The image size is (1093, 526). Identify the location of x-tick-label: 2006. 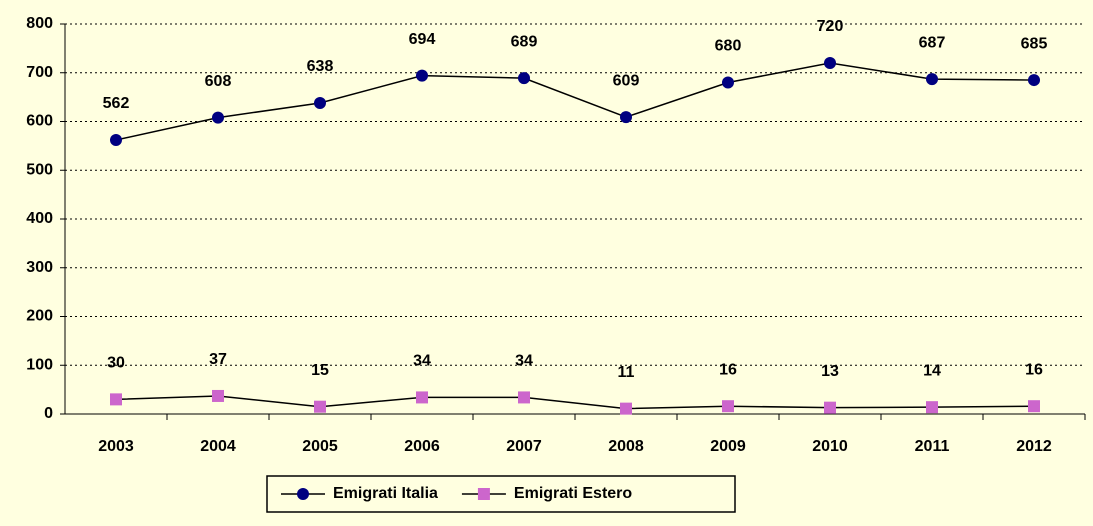
(422, 446).